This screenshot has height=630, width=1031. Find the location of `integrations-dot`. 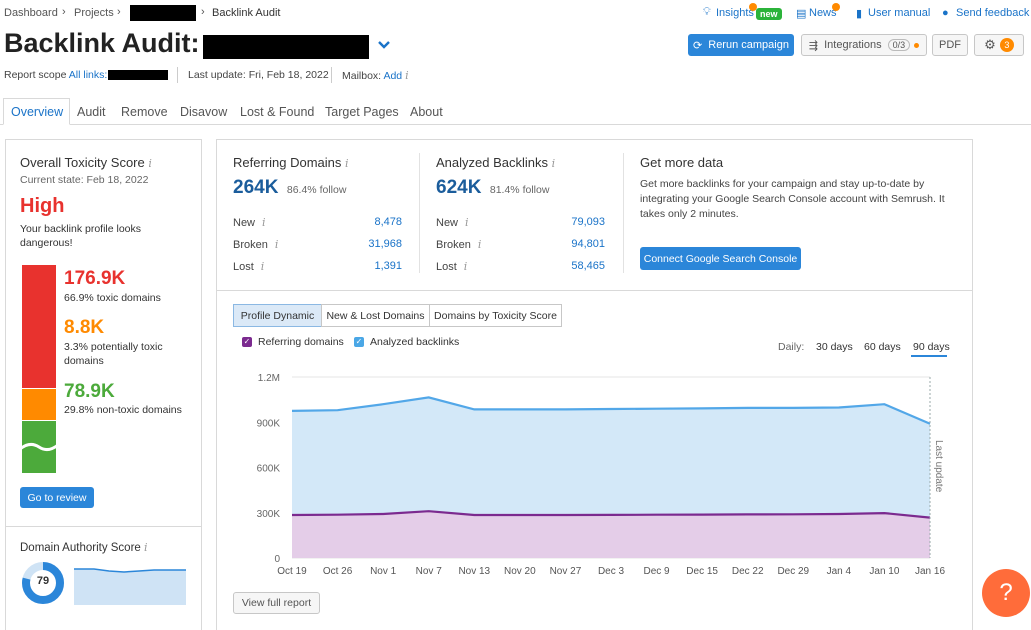

integrations-dot is located at coordinates (917, 45).